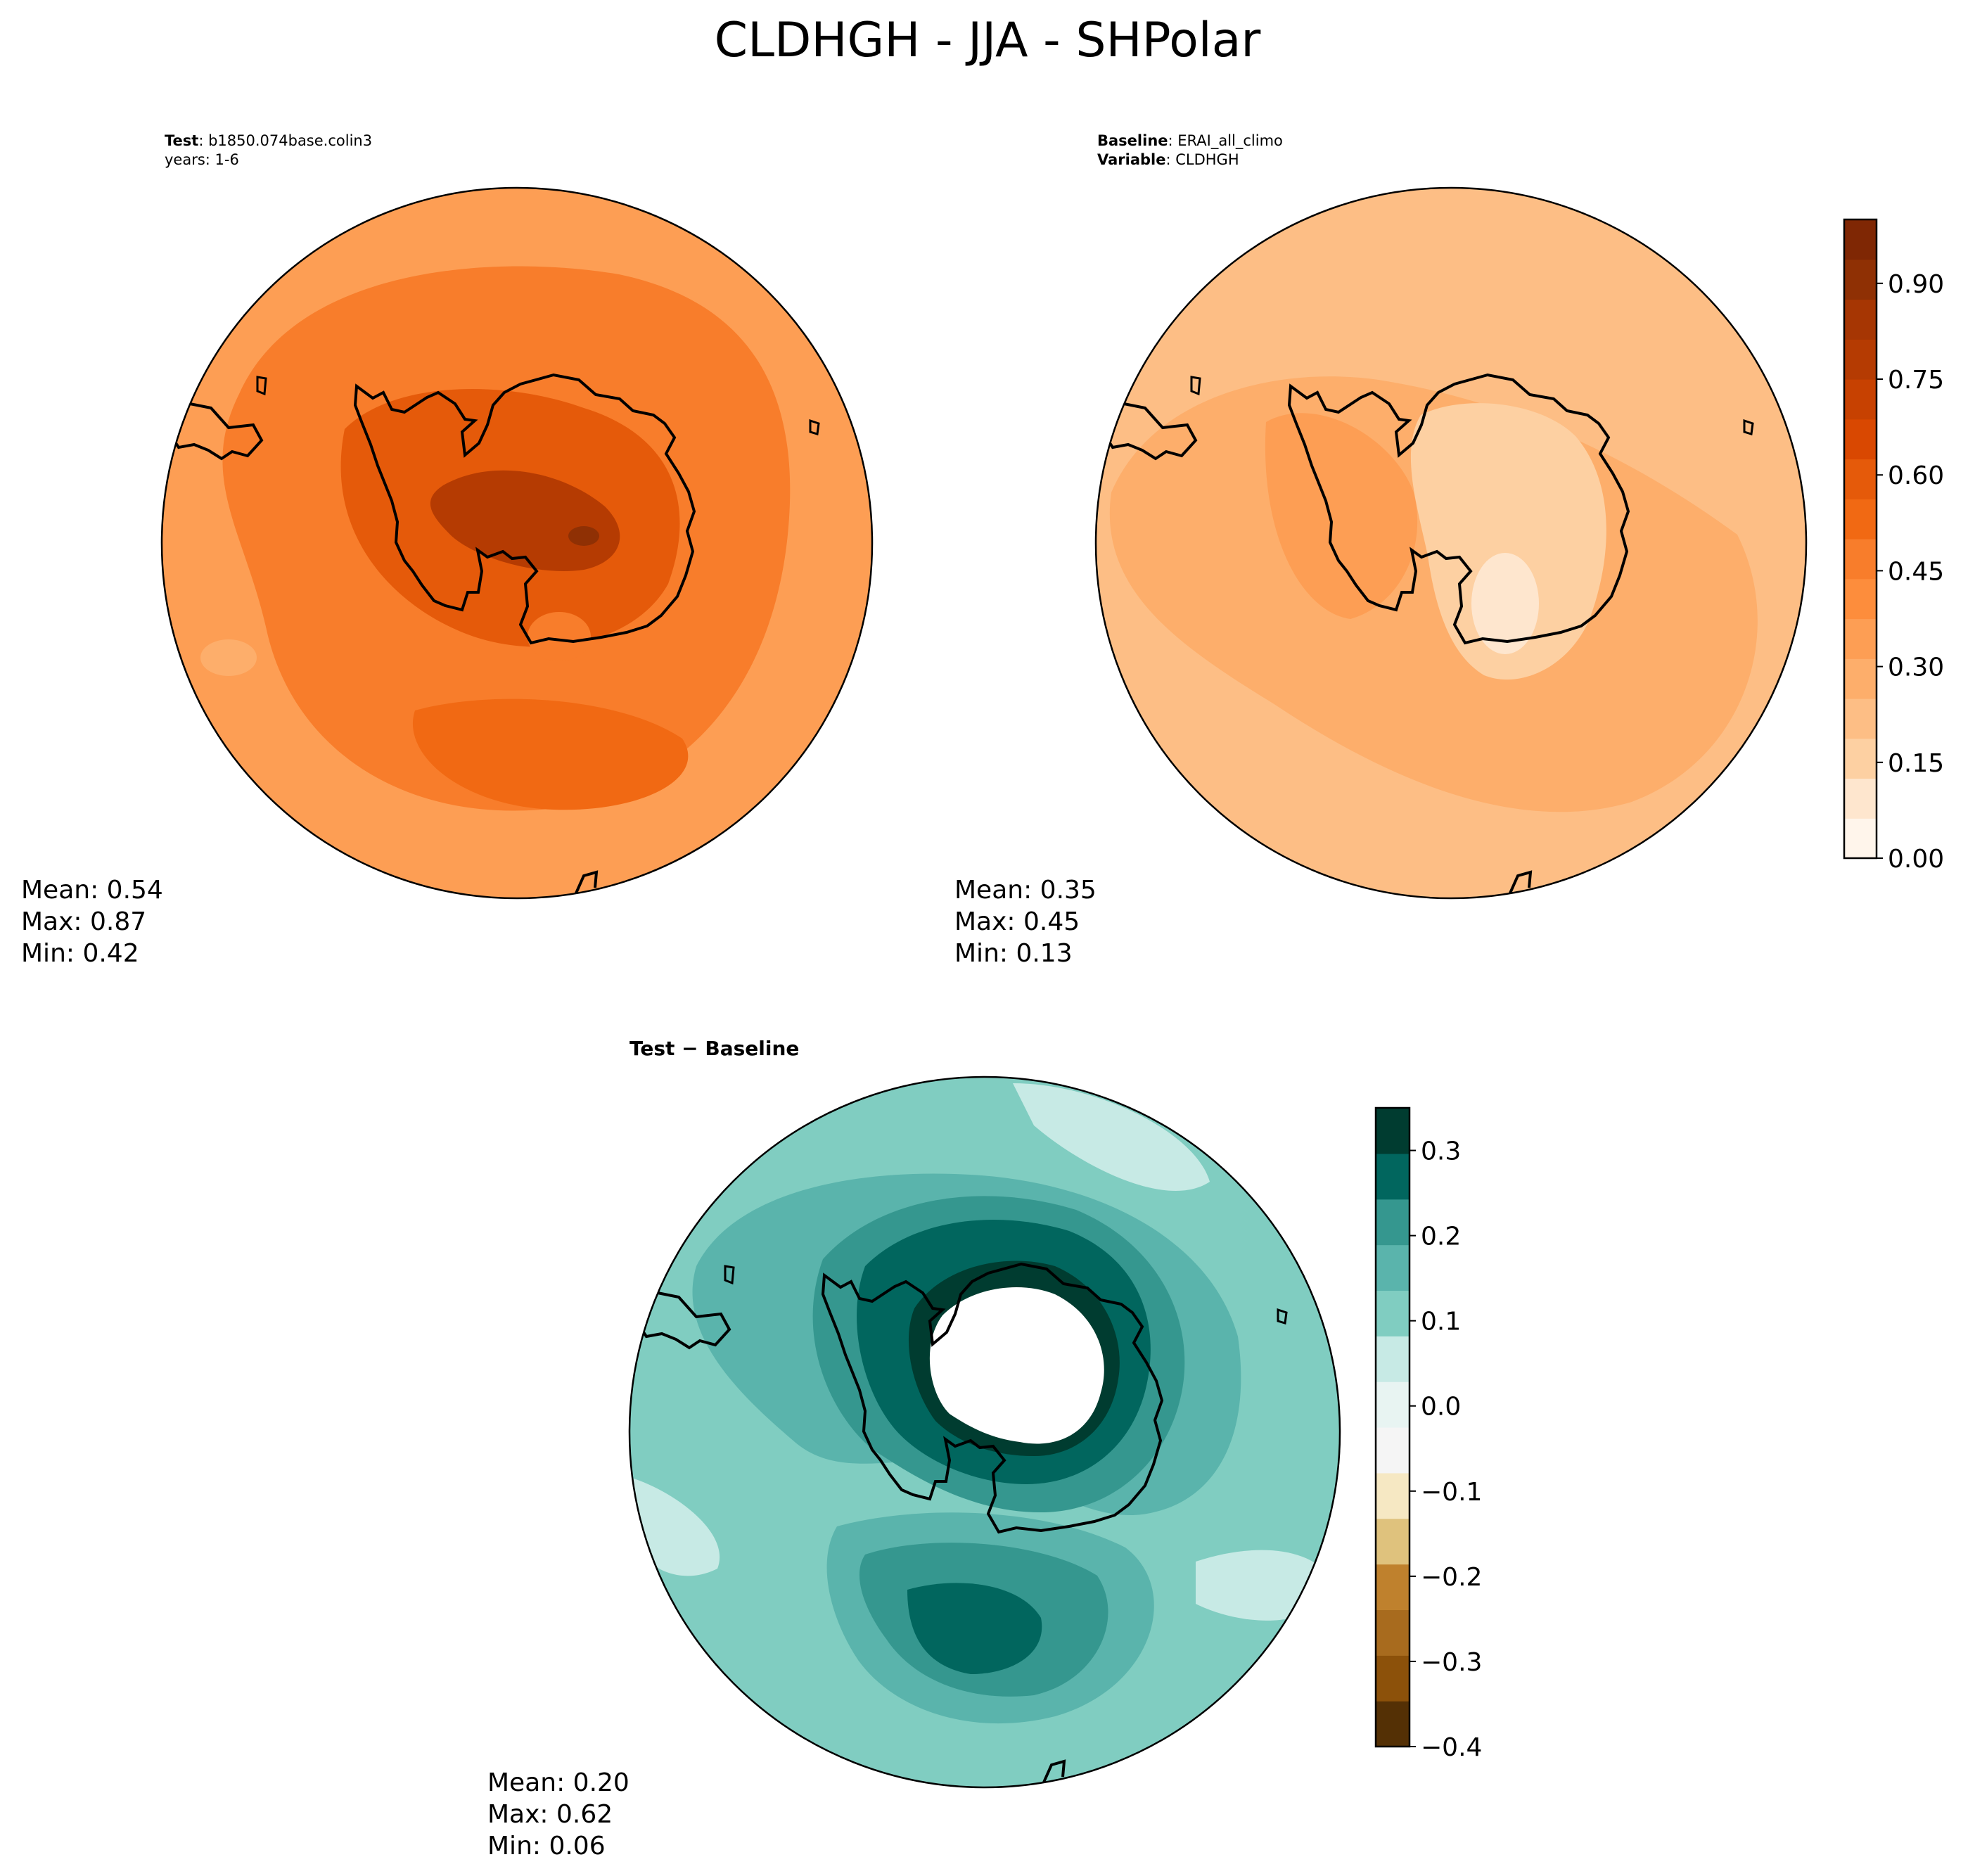  Describe the element at coordinates (714, 1048) in the screenshot. I see `diff-title: Test − Baseline` at that location.